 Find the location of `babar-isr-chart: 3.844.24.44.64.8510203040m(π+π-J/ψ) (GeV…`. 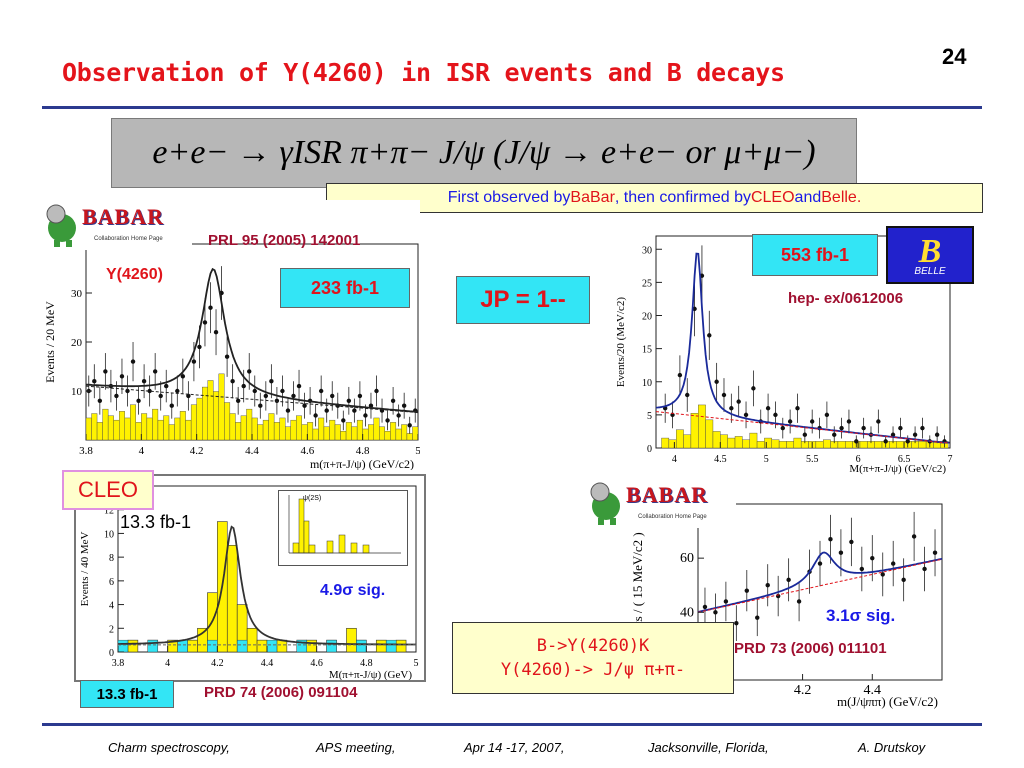

babar-isr-chart: 3.844.24.44.64.8510203040m(π+π-J/ψ) (GeV… is located at coordinates (232, 355).